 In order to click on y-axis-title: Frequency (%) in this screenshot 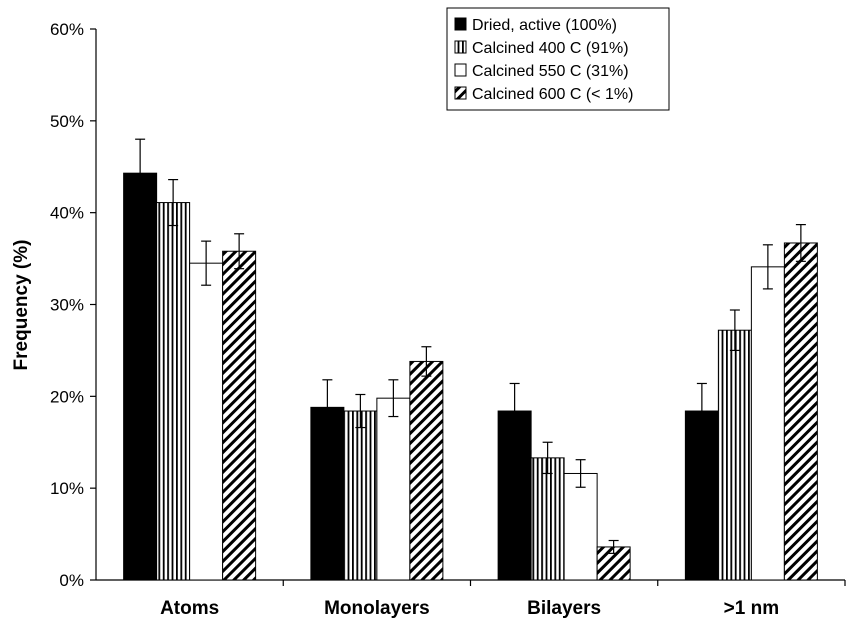, I will do `click(21, 305)`.